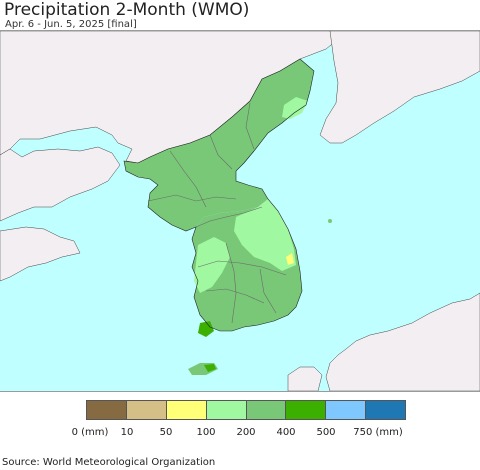 This screenshot has height=470, width=480. Describe the element at coordinates (166, 432) in the screenshot. I see `legend-label-2: 50` at that location.